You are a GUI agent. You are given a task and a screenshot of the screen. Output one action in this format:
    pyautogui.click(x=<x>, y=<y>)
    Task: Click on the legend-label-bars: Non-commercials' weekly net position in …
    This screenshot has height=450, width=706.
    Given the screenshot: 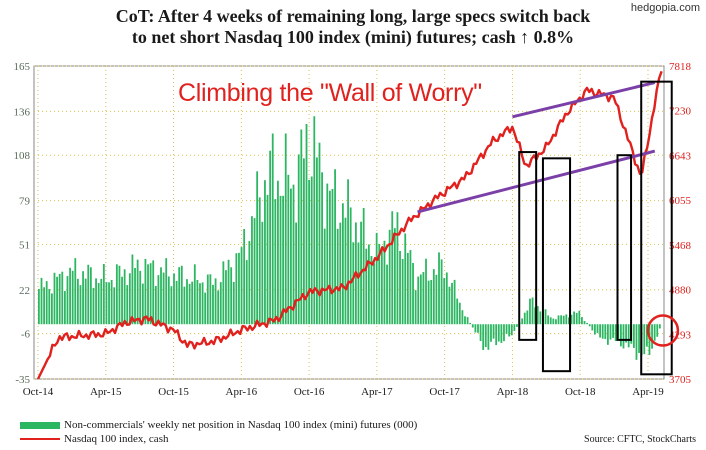 What is the action you would take?
    pyautogui.click(x=241, y=425)
    